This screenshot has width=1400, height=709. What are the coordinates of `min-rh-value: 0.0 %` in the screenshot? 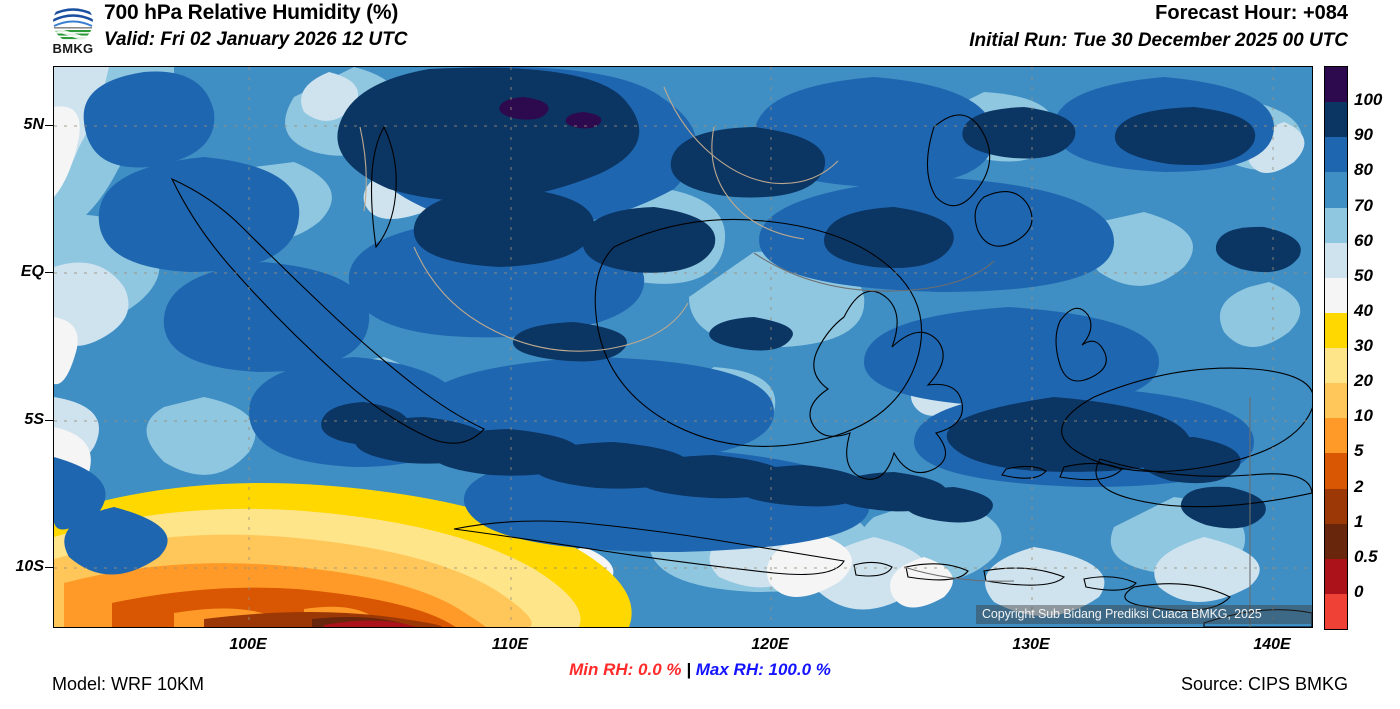 It's located at (660, 669).